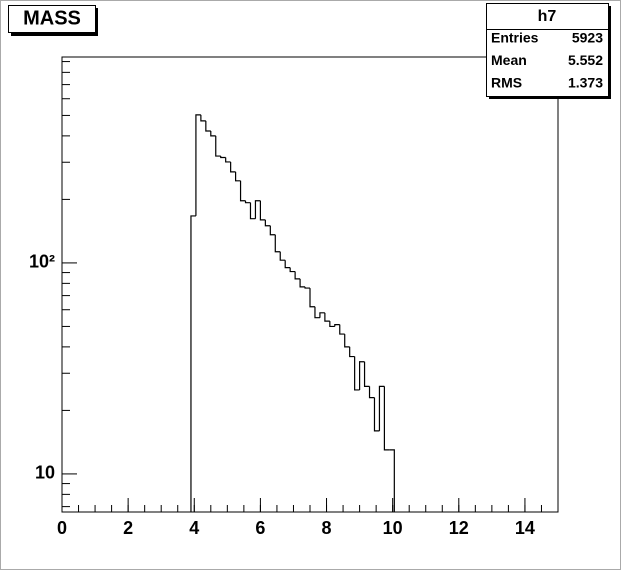 The width and height of the screenshot is (622, 571). Describe the element at coordinates (547, 50) in the screenshot. I see `stats-box` at that location.